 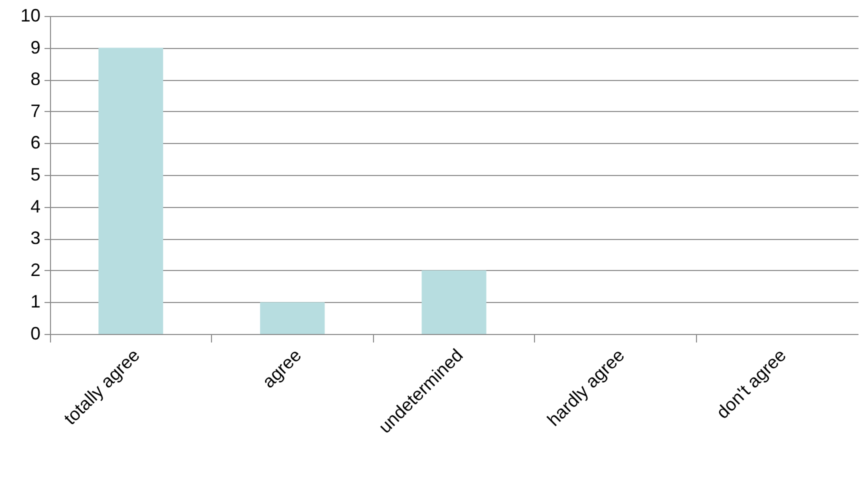 What do you see at coordinates (30, 16) in the screenshot?
I see `y-tick-label: 10` at bounding box center [30, 16].